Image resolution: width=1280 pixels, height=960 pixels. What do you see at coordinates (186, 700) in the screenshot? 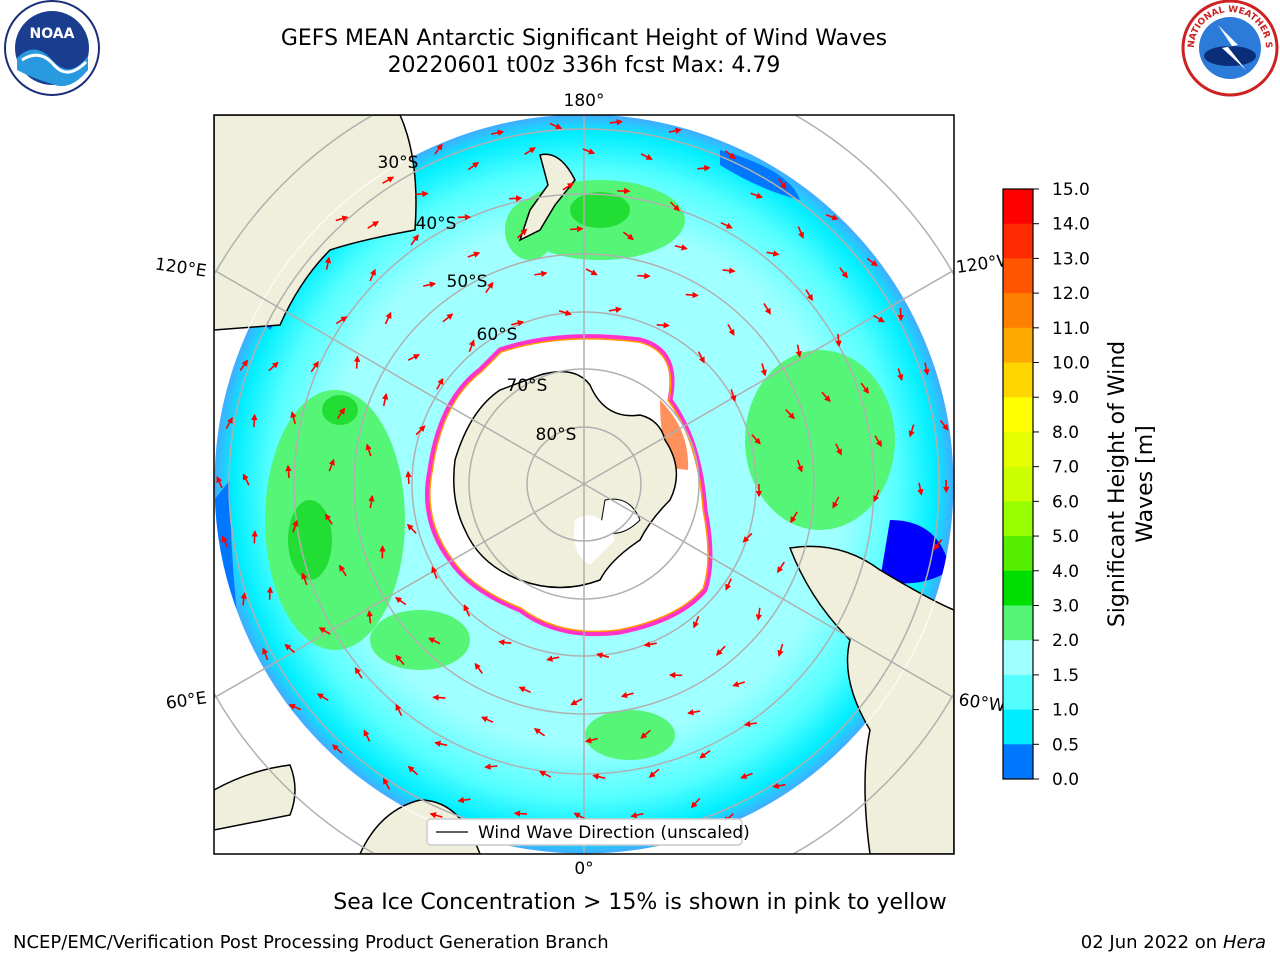
I see `lon-label-60e: 60°E` at bounding box center [186, 700].